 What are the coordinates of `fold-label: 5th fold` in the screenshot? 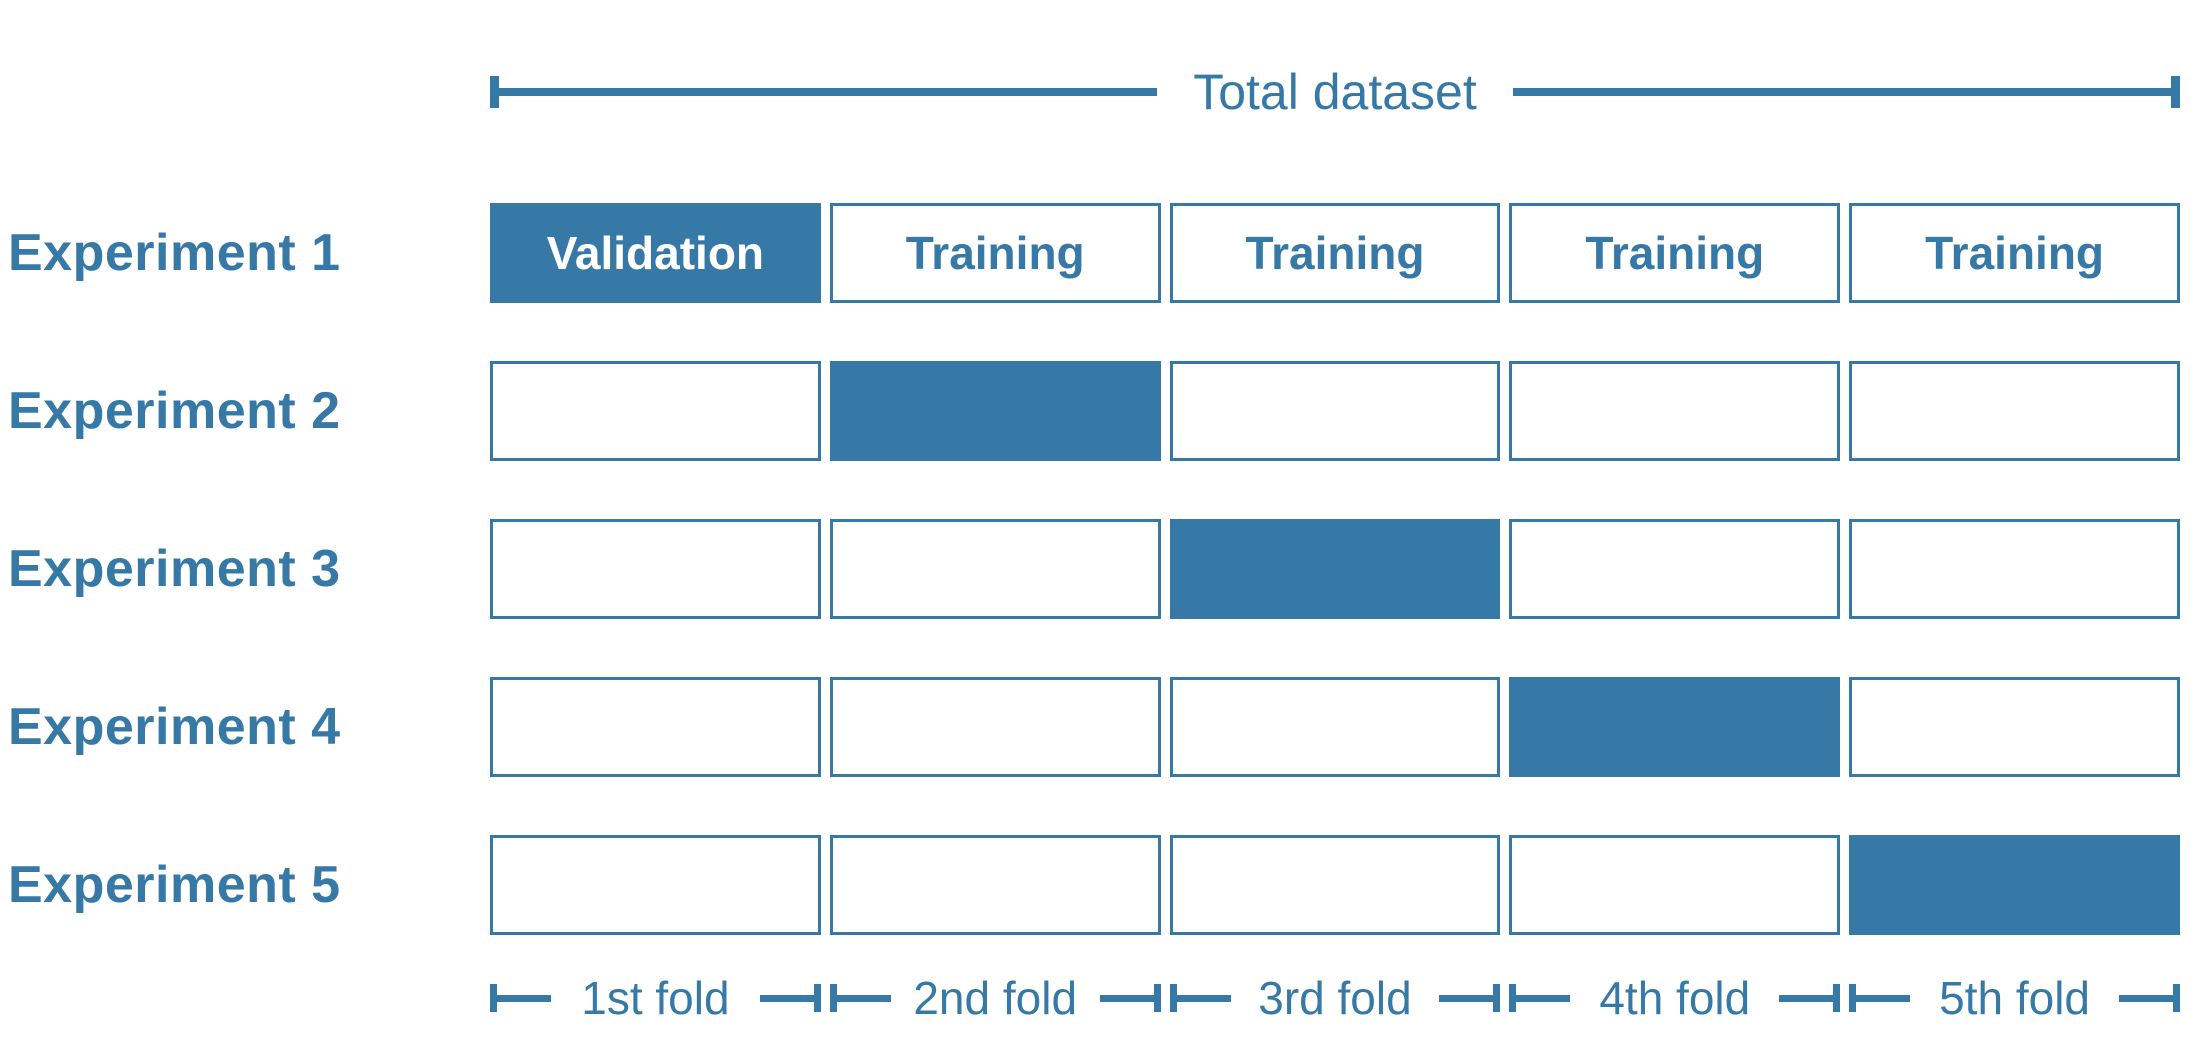 It's located at (2015, 998).